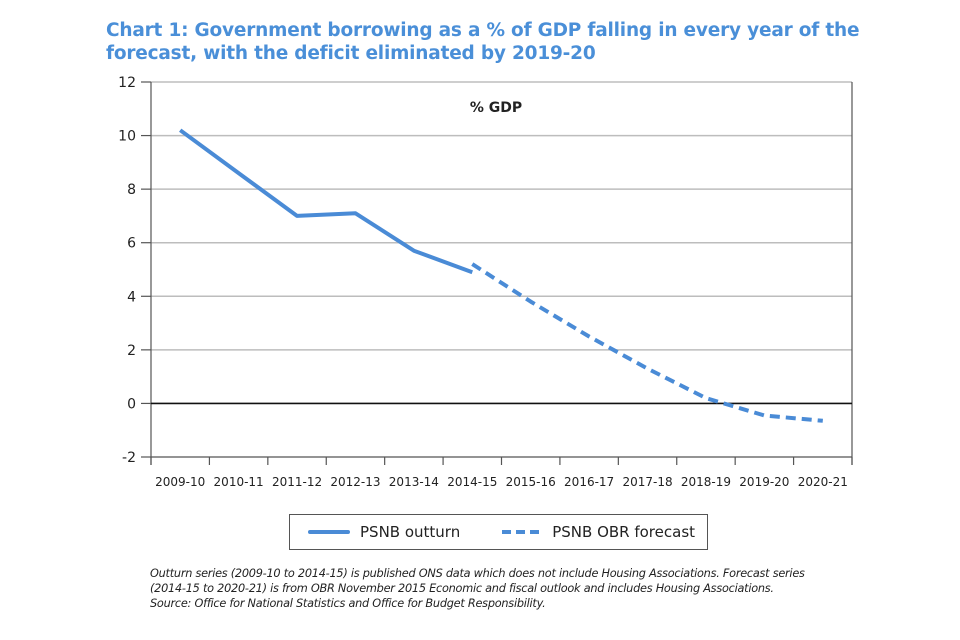  What do you see at coordinates (410, 532) in the screenshot?
I see `legend-label-outturn: PSNB outturn` at bounding box center [410, 532].